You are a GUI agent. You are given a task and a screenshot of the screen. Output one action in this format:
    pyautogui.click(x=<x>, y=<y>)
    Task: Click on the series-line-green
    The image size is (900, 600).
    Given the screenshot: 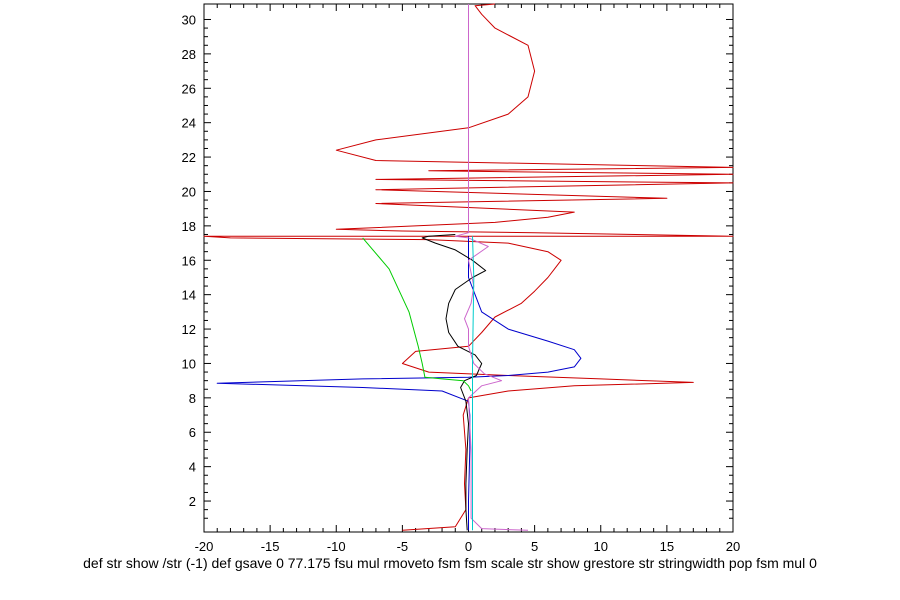 What is the action you would take?
    pyautogui.click(x=417, y=314)
    